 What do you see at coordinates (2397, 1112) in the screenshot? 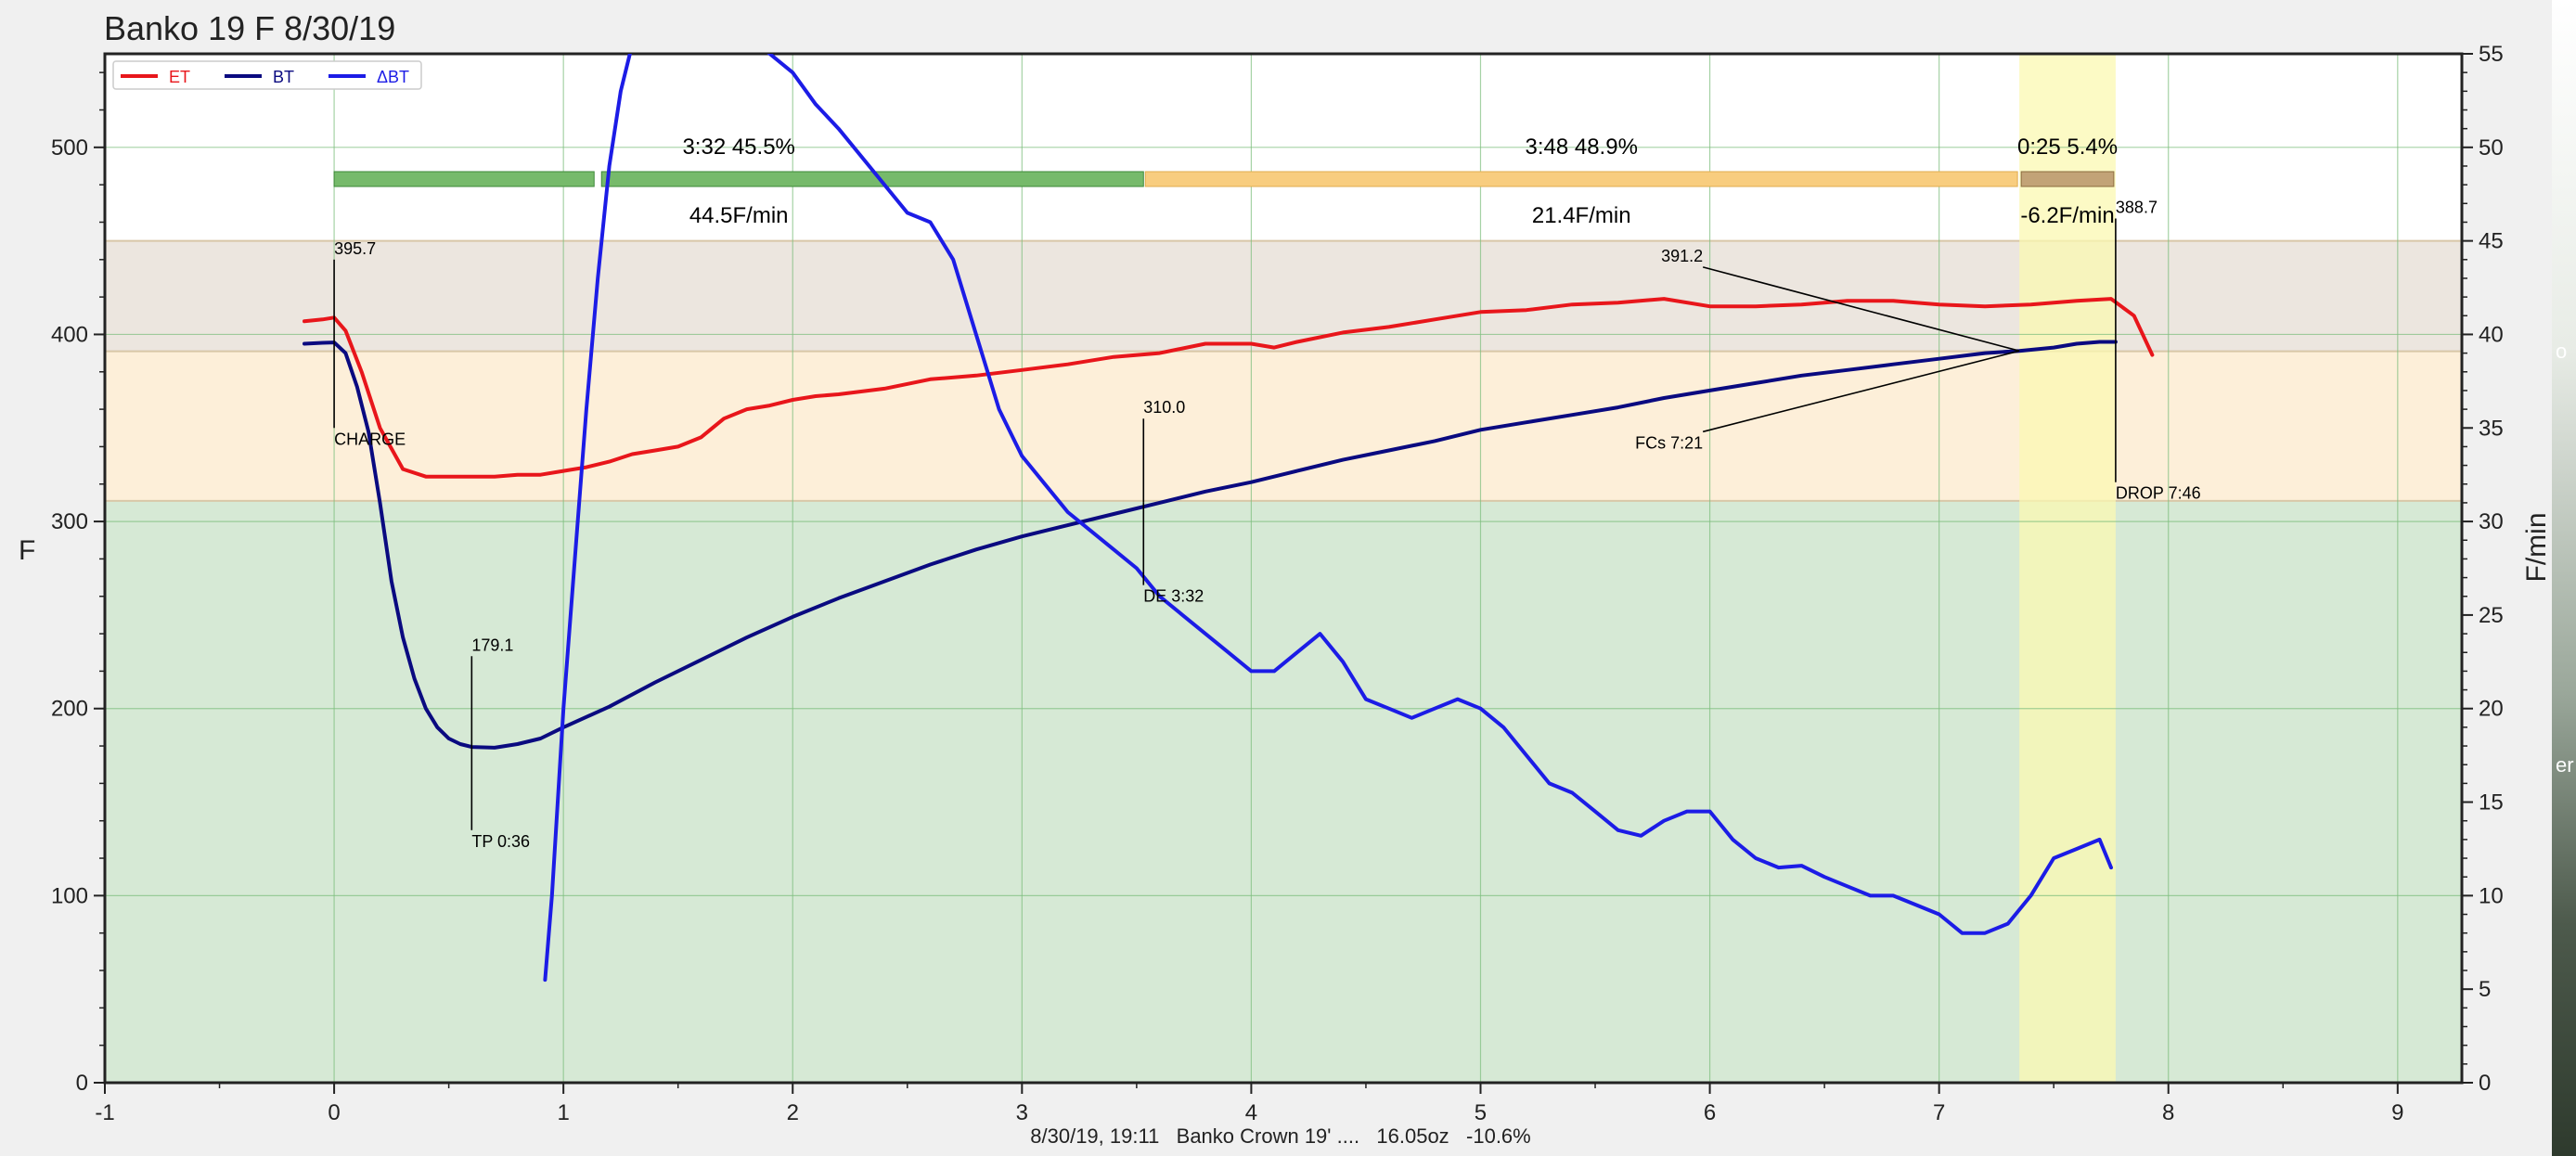
I see `x-tick-label: 9` at bounding box center [2397, 1112].